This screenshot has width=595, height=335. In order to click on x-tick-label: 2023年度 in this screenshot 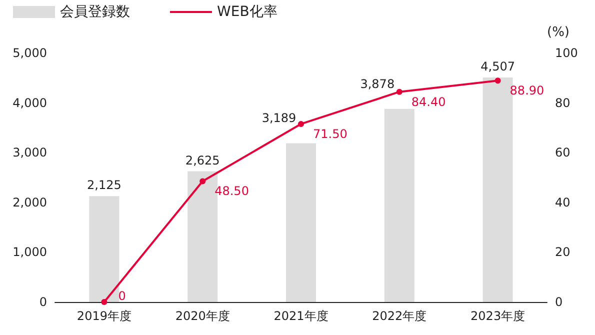, I will do `click(498, 316)`.